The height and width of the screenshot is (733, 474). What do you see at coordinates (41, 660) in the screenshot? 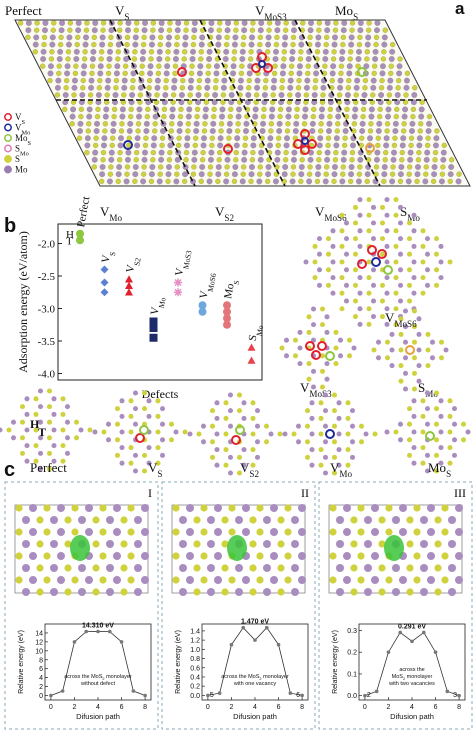
I see `y-tick-label: 8` at bounding box center [41, 660].